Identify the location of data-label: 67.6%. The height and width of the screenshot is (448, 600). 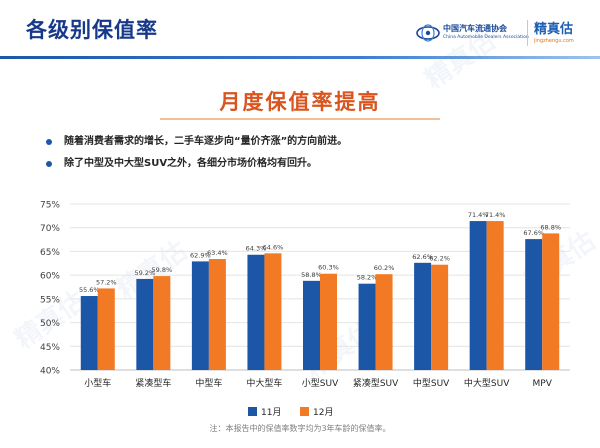
(533, 233).